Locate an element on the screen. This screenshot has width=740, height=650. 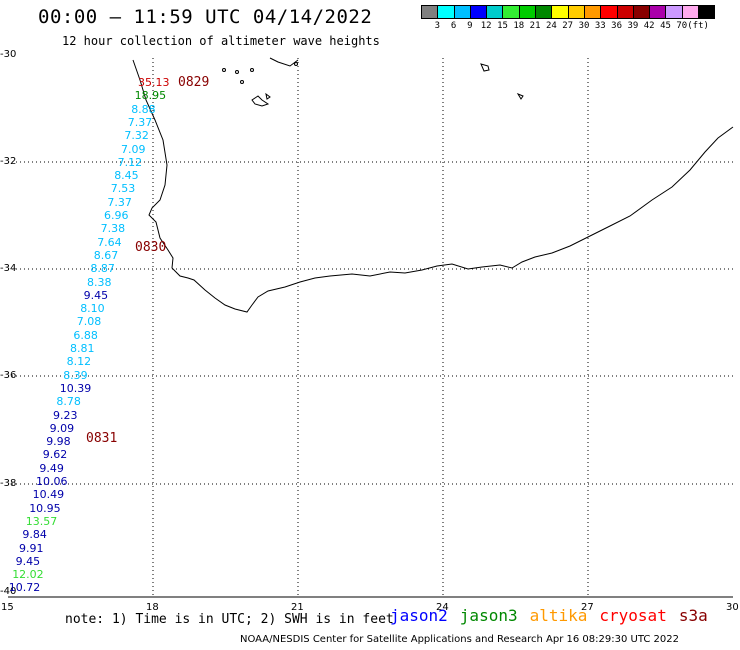
satellite-legend-altika: altika is located at coordinates (558, 615).